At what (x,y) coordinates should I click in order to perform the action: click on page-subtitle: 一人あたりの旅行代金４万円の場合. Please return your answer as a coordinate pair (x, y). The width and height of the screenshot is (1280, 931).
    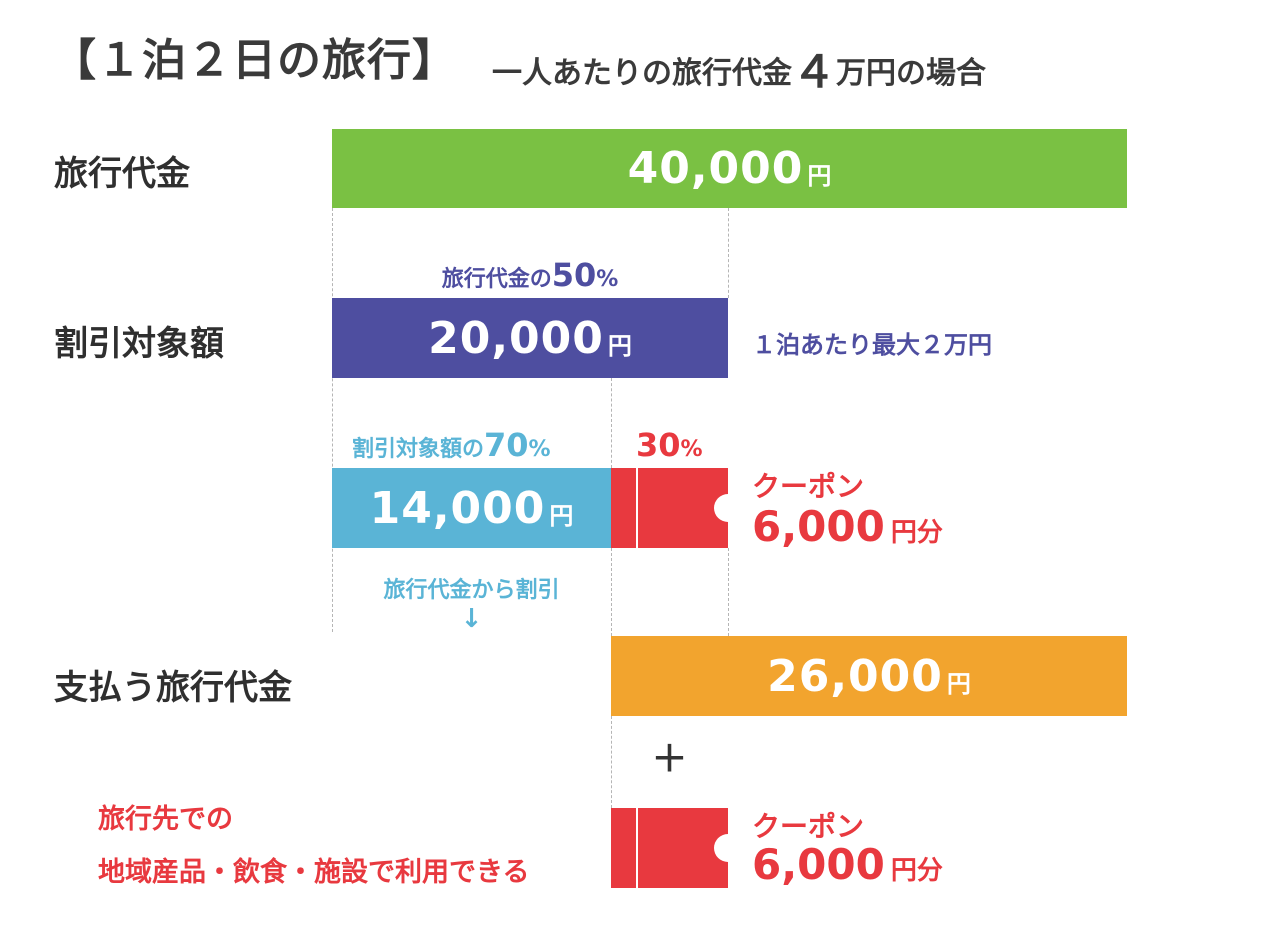
    Looking at the image, I should click on (739, 68).